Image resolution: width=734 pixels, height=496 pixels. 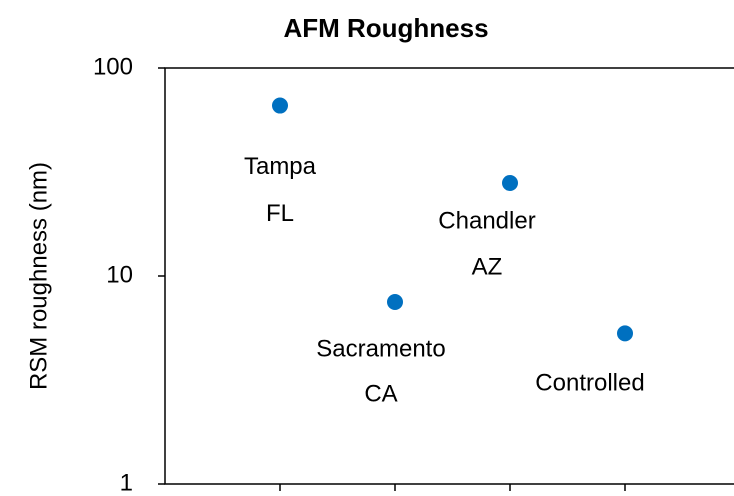 What do you see at coordinates (486, 220) in the screenshot?
I see `point-label: Chandler` at bounding box center [486, 220].